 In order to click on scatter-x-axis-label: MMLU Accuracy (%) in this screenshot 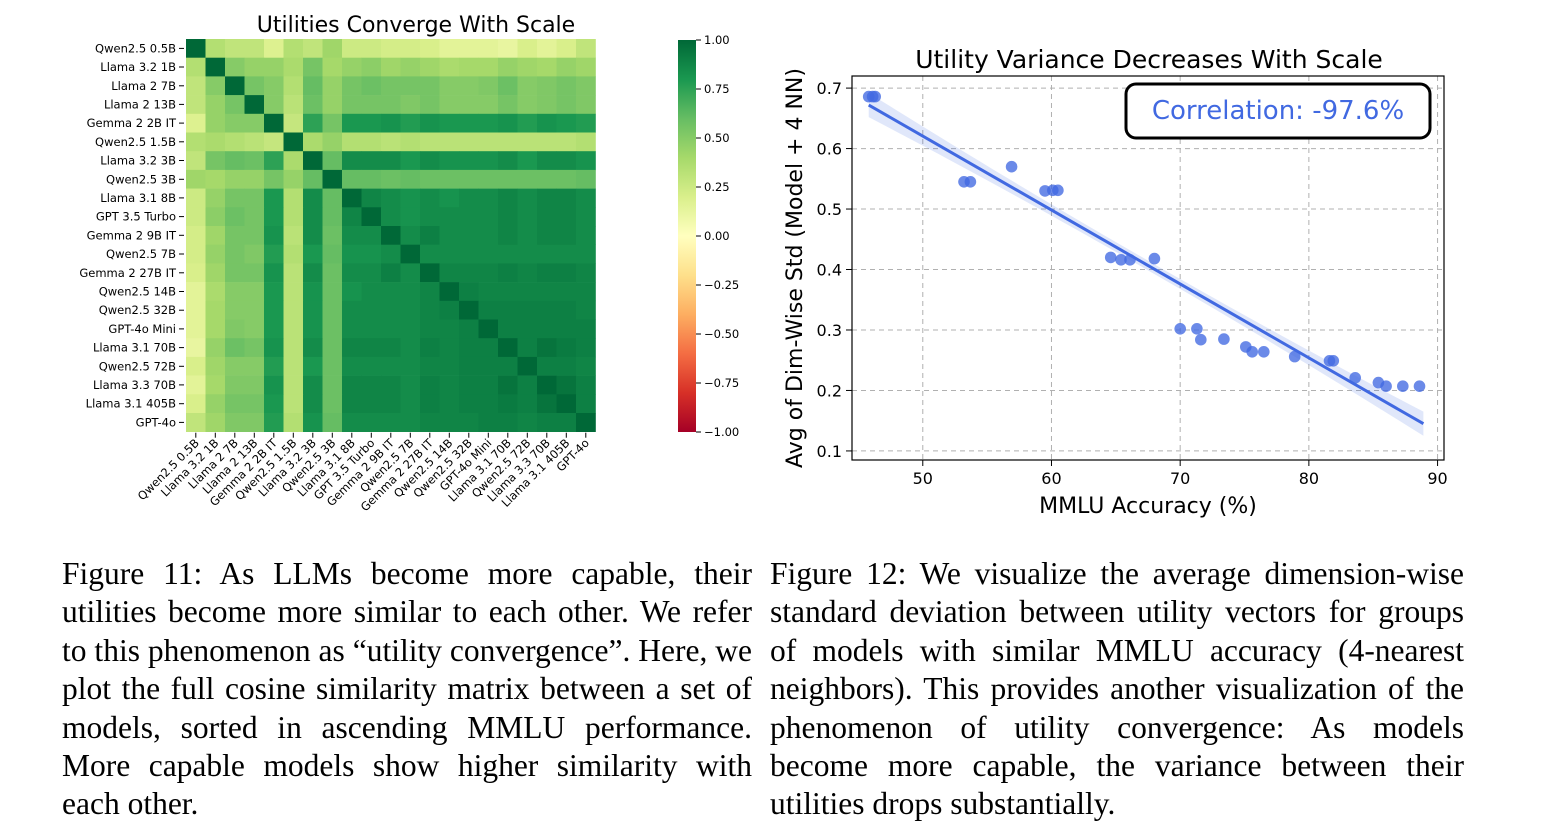, I will do `click(1148, 506)`.